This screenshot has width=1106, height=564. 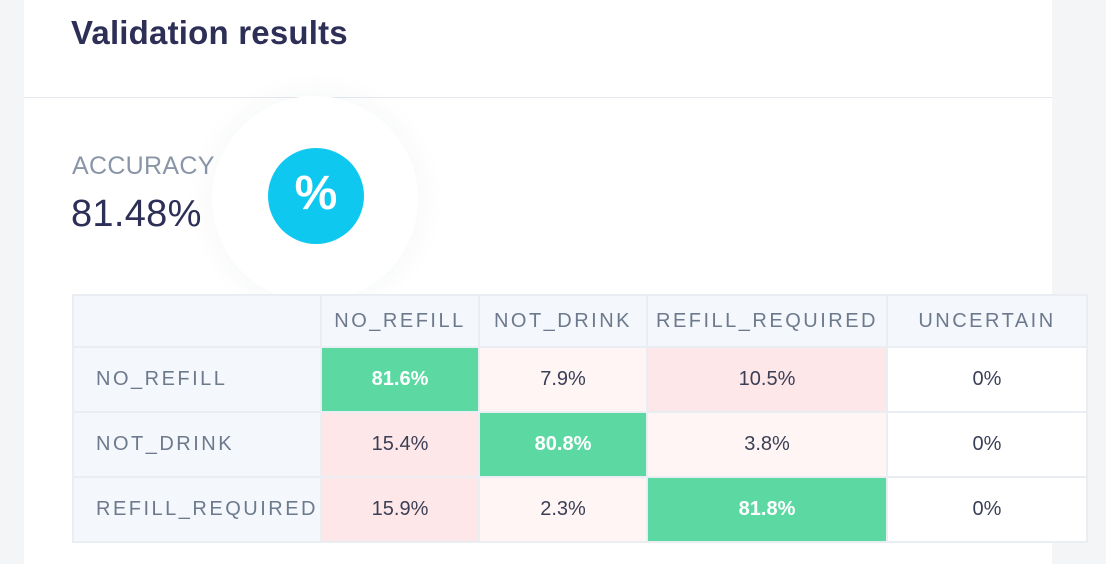 I want to click on table-row: NOT_DRINK 15.4% 80.8% 3.8% 0%, so click(x=580, y=444).